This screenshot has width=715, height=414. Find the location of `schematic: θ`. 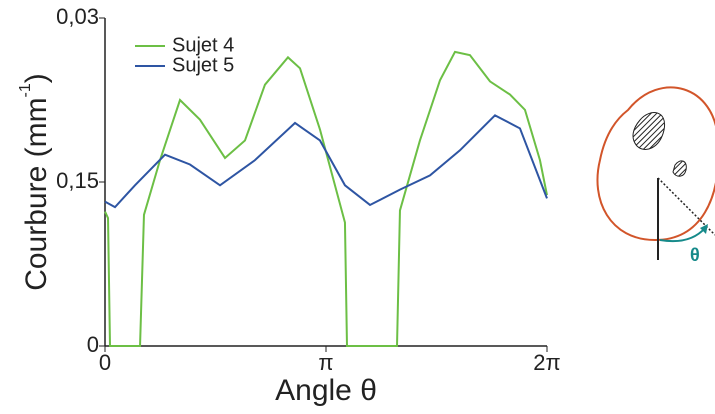

schematic: θ is located at coordinates (655, 175).